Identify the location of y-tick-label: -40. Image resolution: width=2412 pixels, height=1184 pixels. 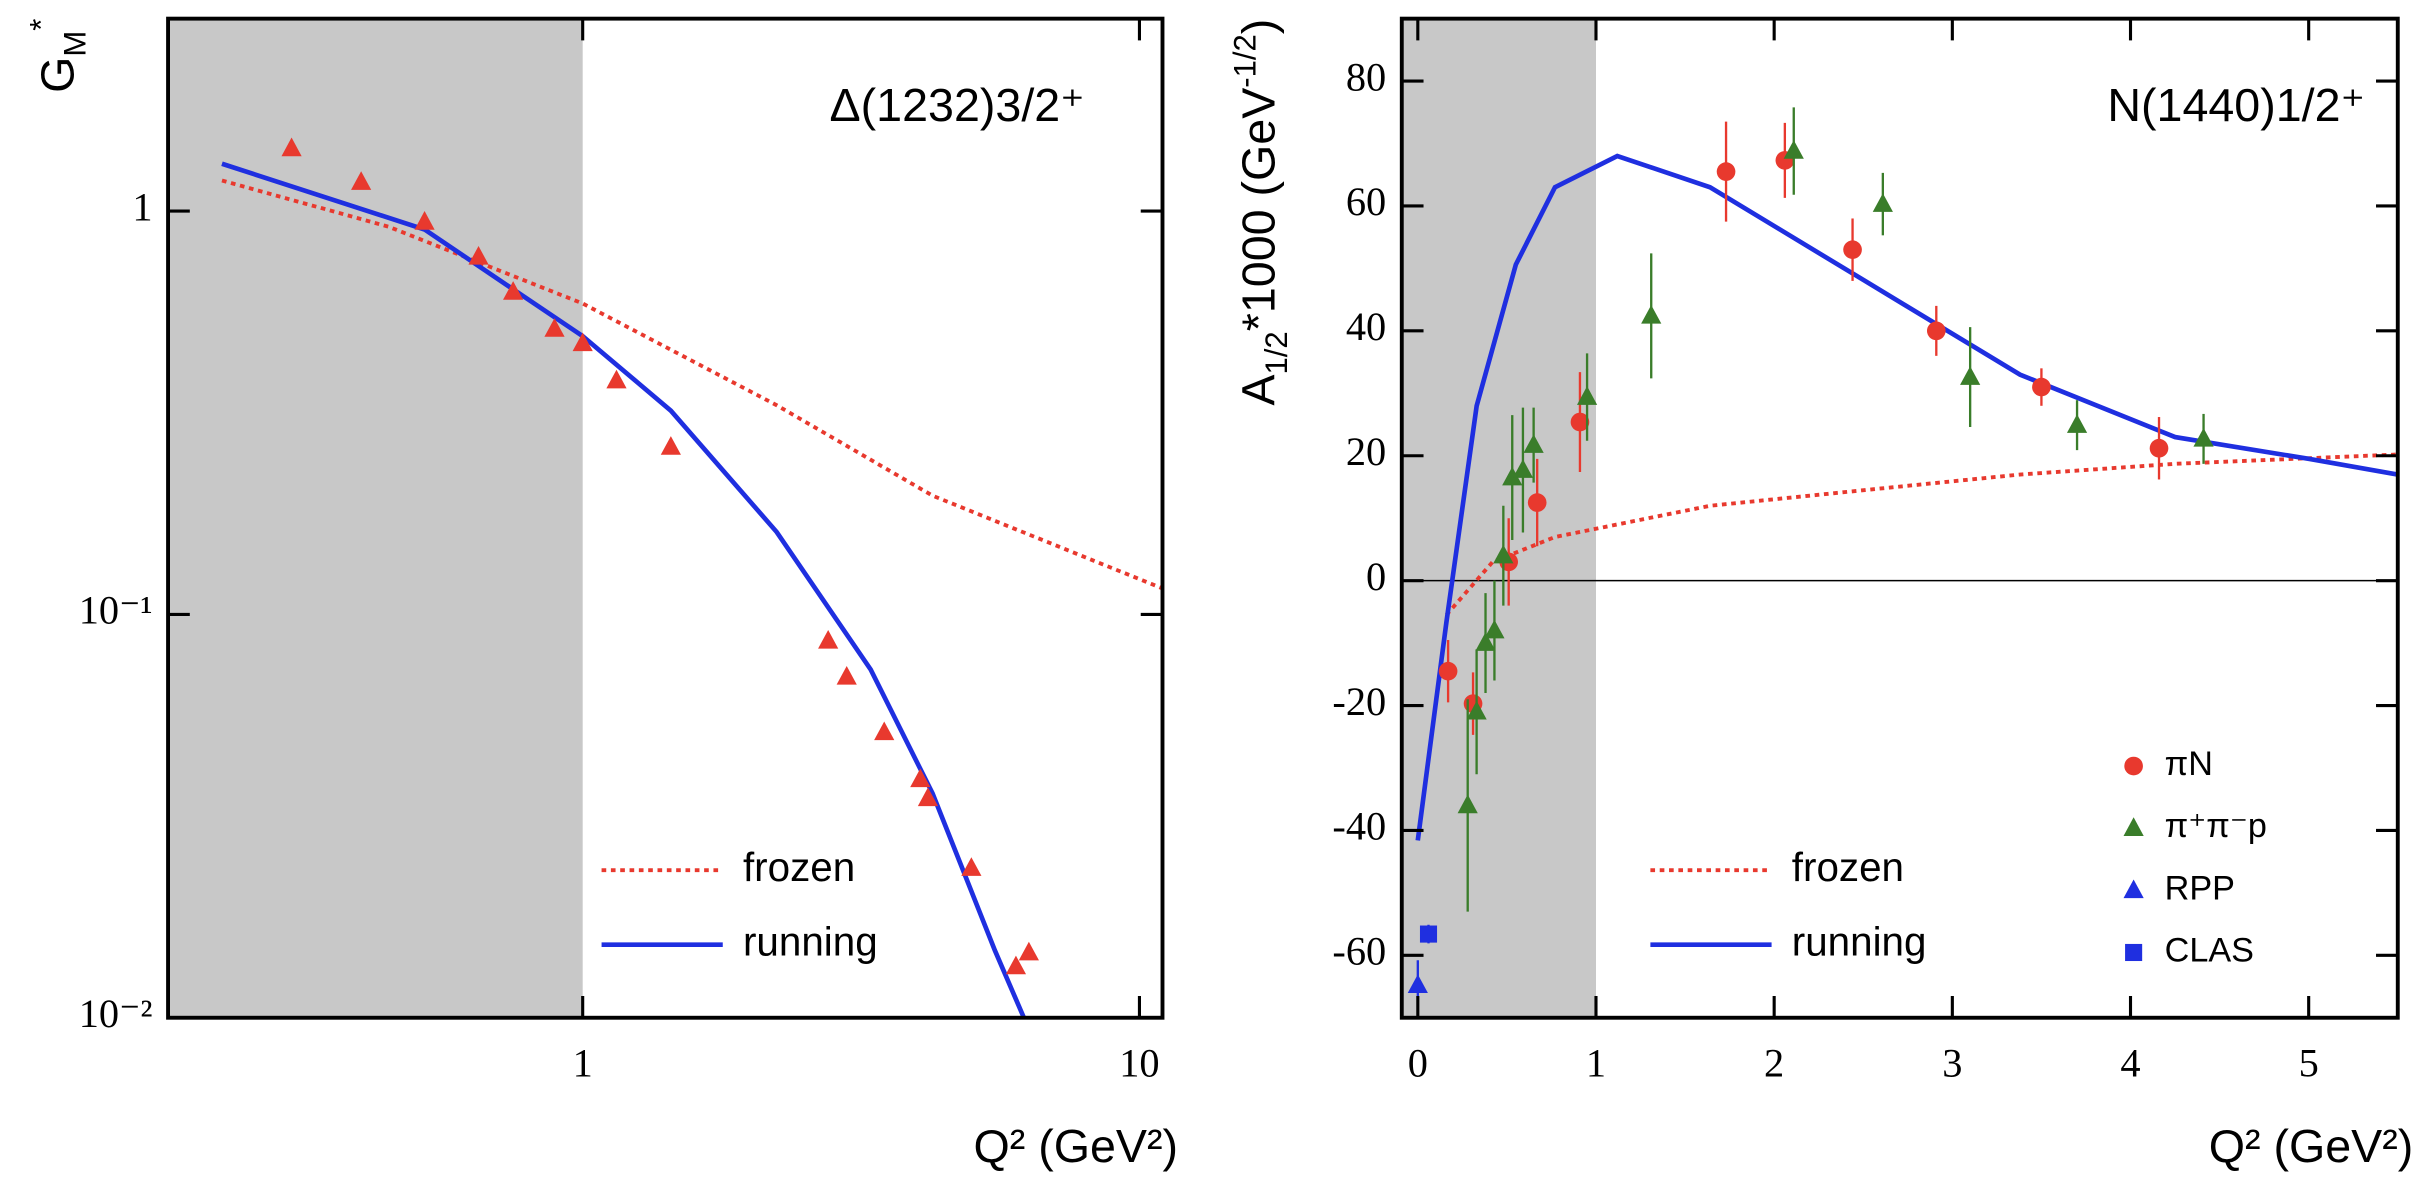
(1359, 826).